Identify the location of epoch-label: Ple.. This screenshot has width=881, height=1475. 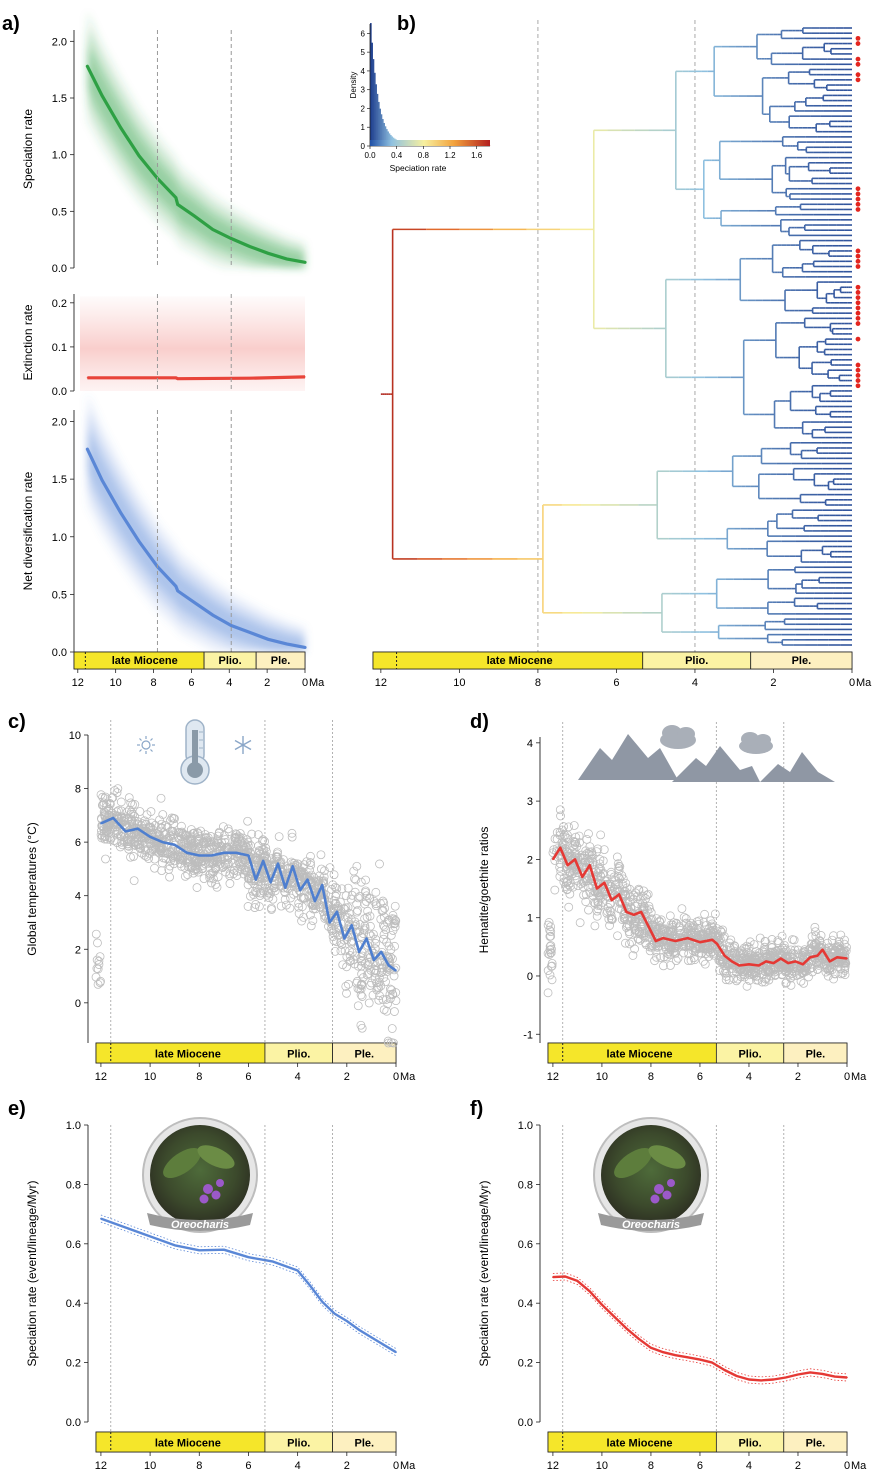
(816, 1054).